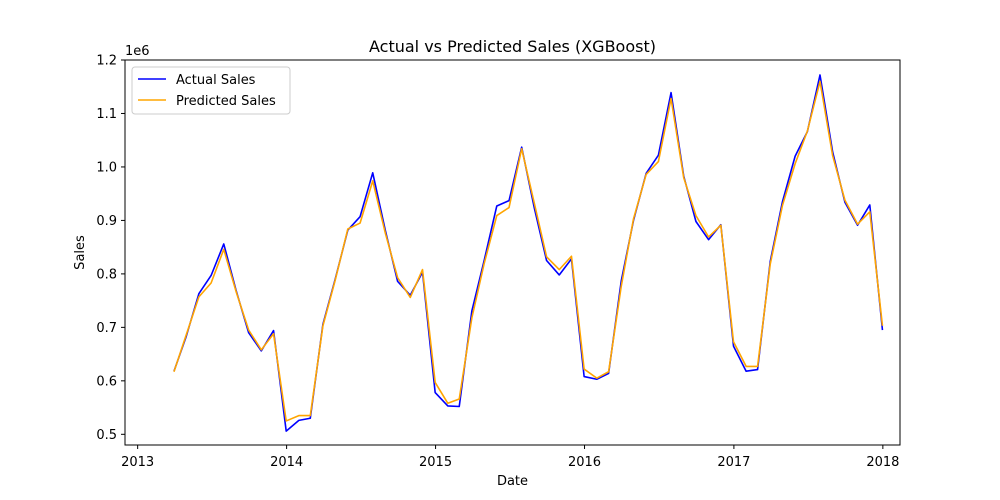  Describe the element at coordinates (733, 462) in the screenshot. I see `x-tick-label: 2017` at that location.